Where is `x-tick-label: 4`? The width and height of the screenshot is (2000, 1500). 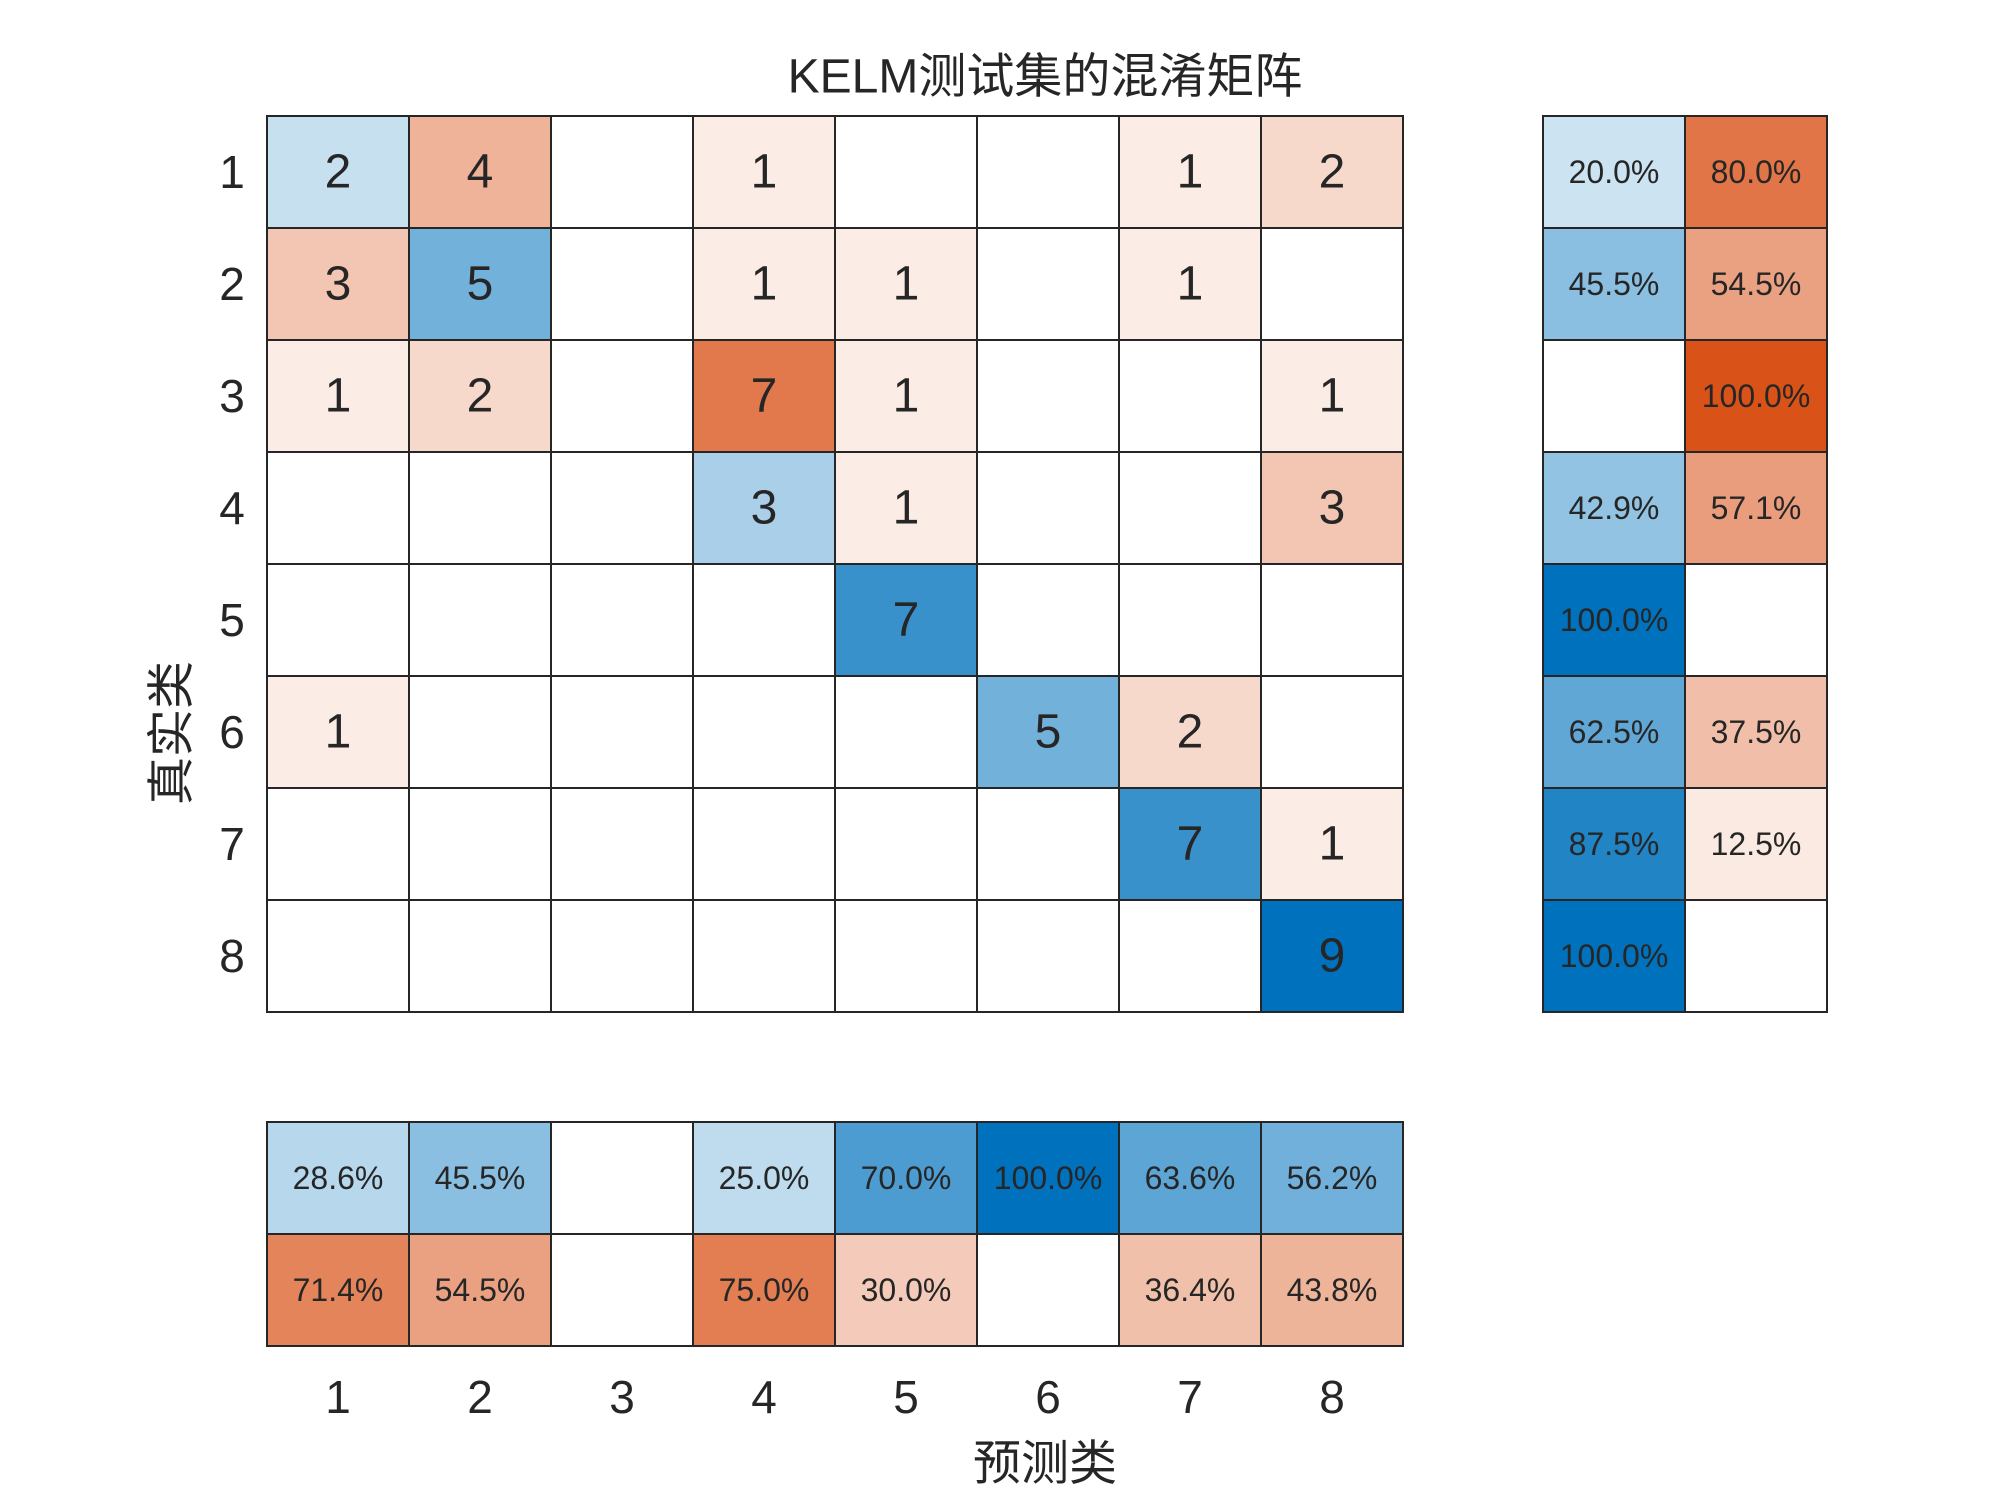
x-tick-label: 4 is located at coordinates (764, 1397).